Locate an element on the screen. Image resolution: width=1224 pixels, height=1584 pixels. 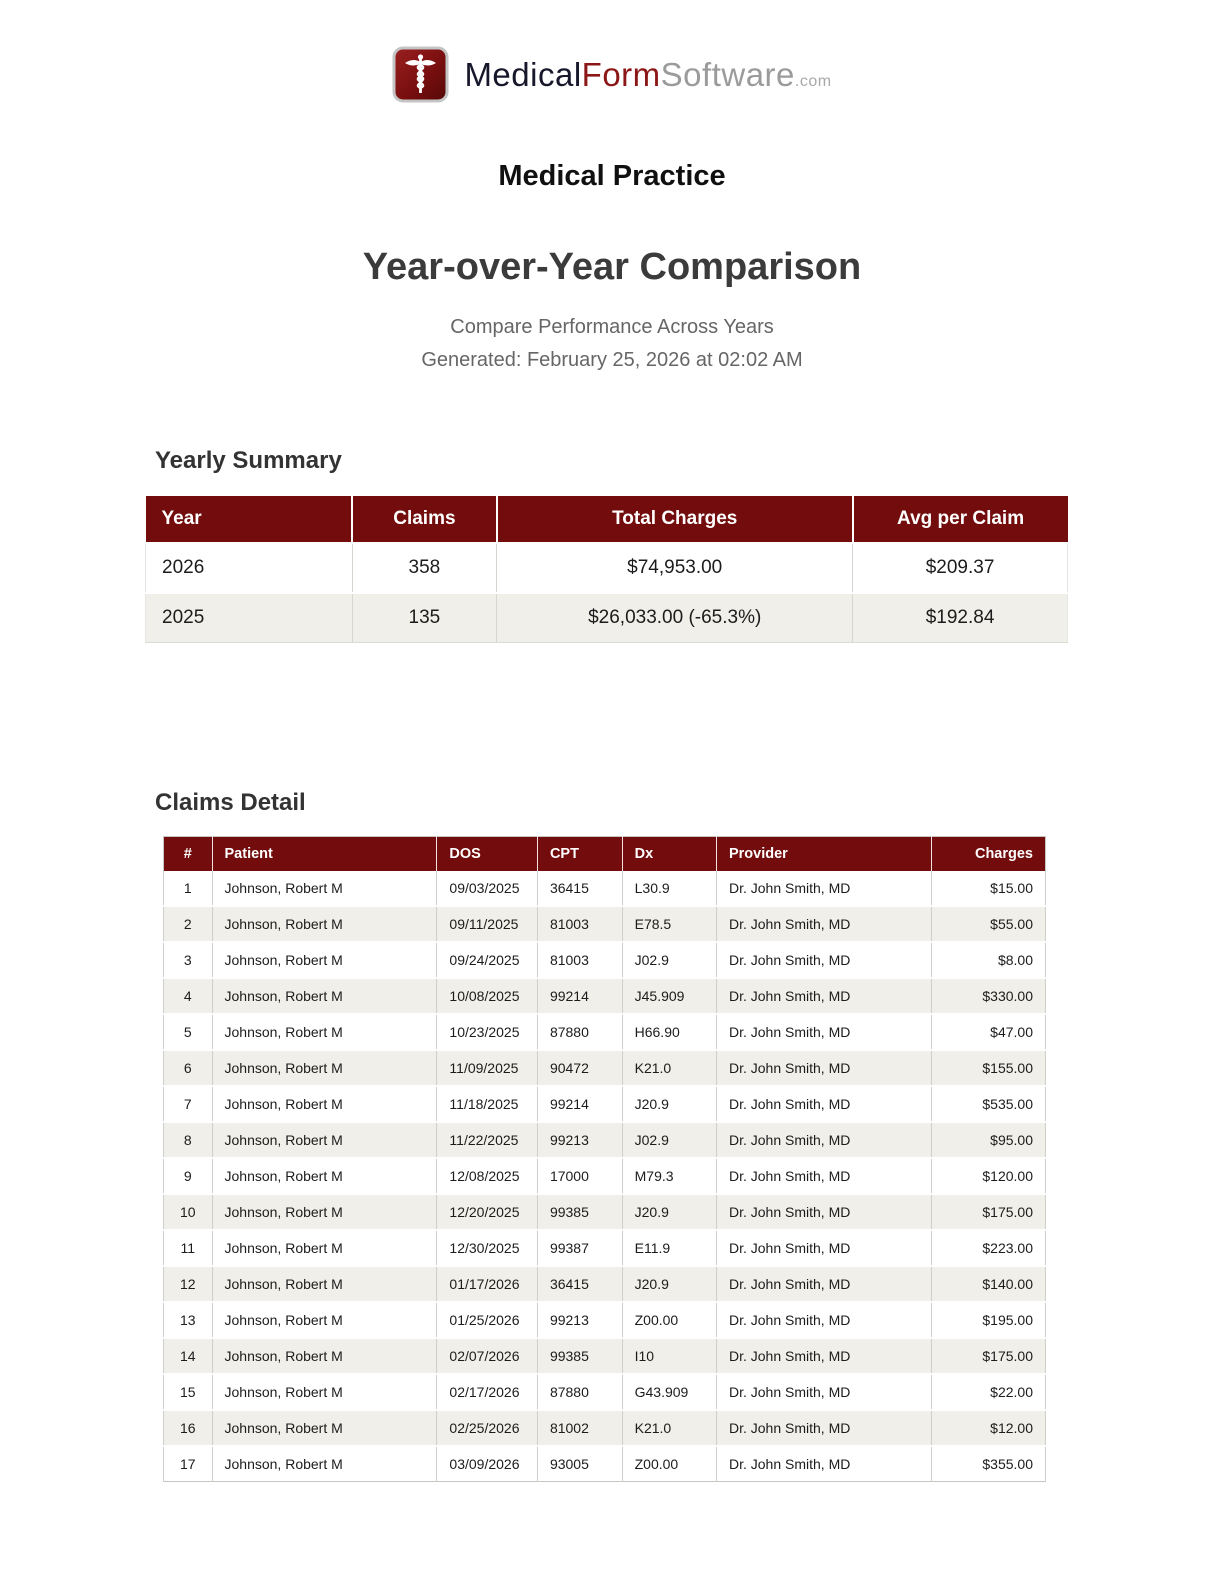
table-cell: 8 is located at coordinates (188, 1139).